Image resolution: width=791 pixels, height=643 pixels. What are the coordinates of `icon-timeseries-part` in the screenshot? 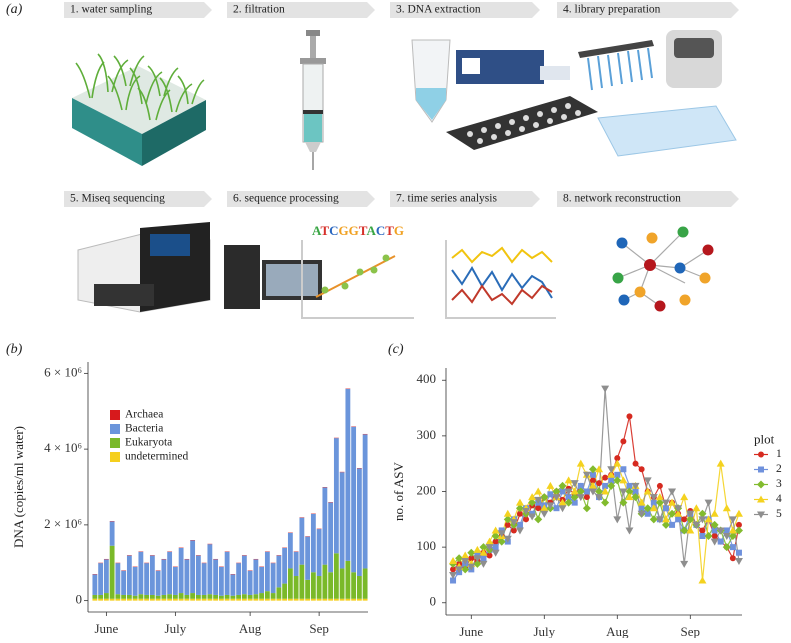 It's located at (502, 255).